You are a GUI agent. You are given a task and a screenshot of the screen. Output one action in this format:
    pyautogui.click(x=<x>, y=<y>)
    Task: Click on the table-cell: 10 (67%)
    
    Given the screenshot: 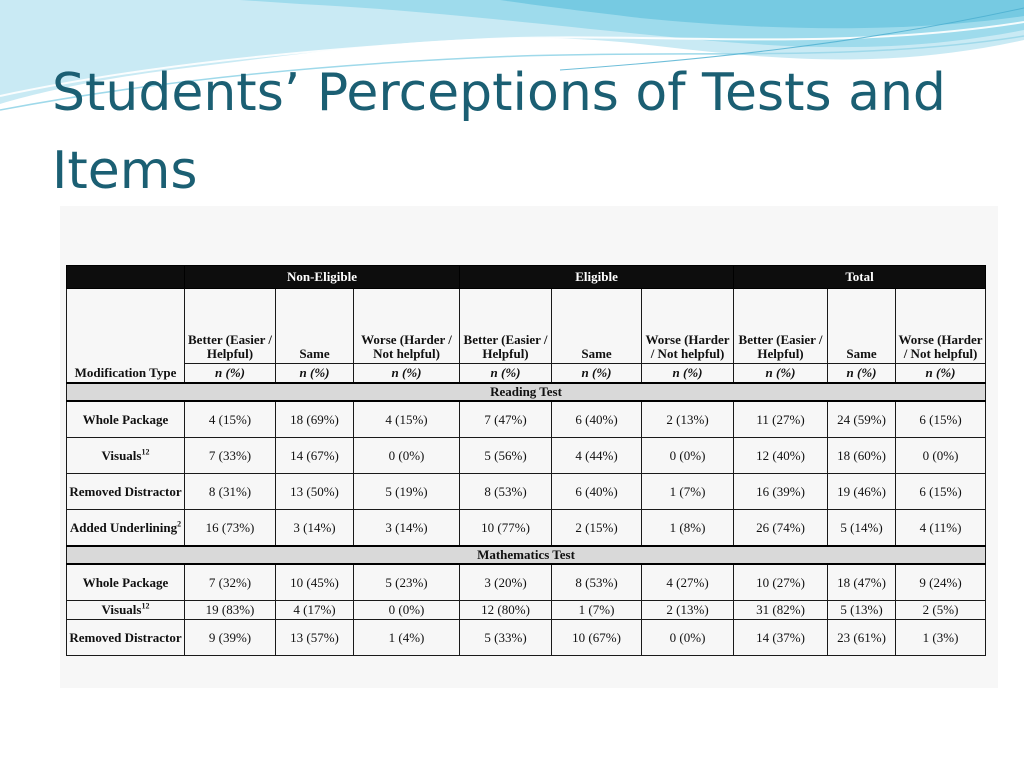 What is the action you would take?
    pyautogui.click(x=597, y=637)
    